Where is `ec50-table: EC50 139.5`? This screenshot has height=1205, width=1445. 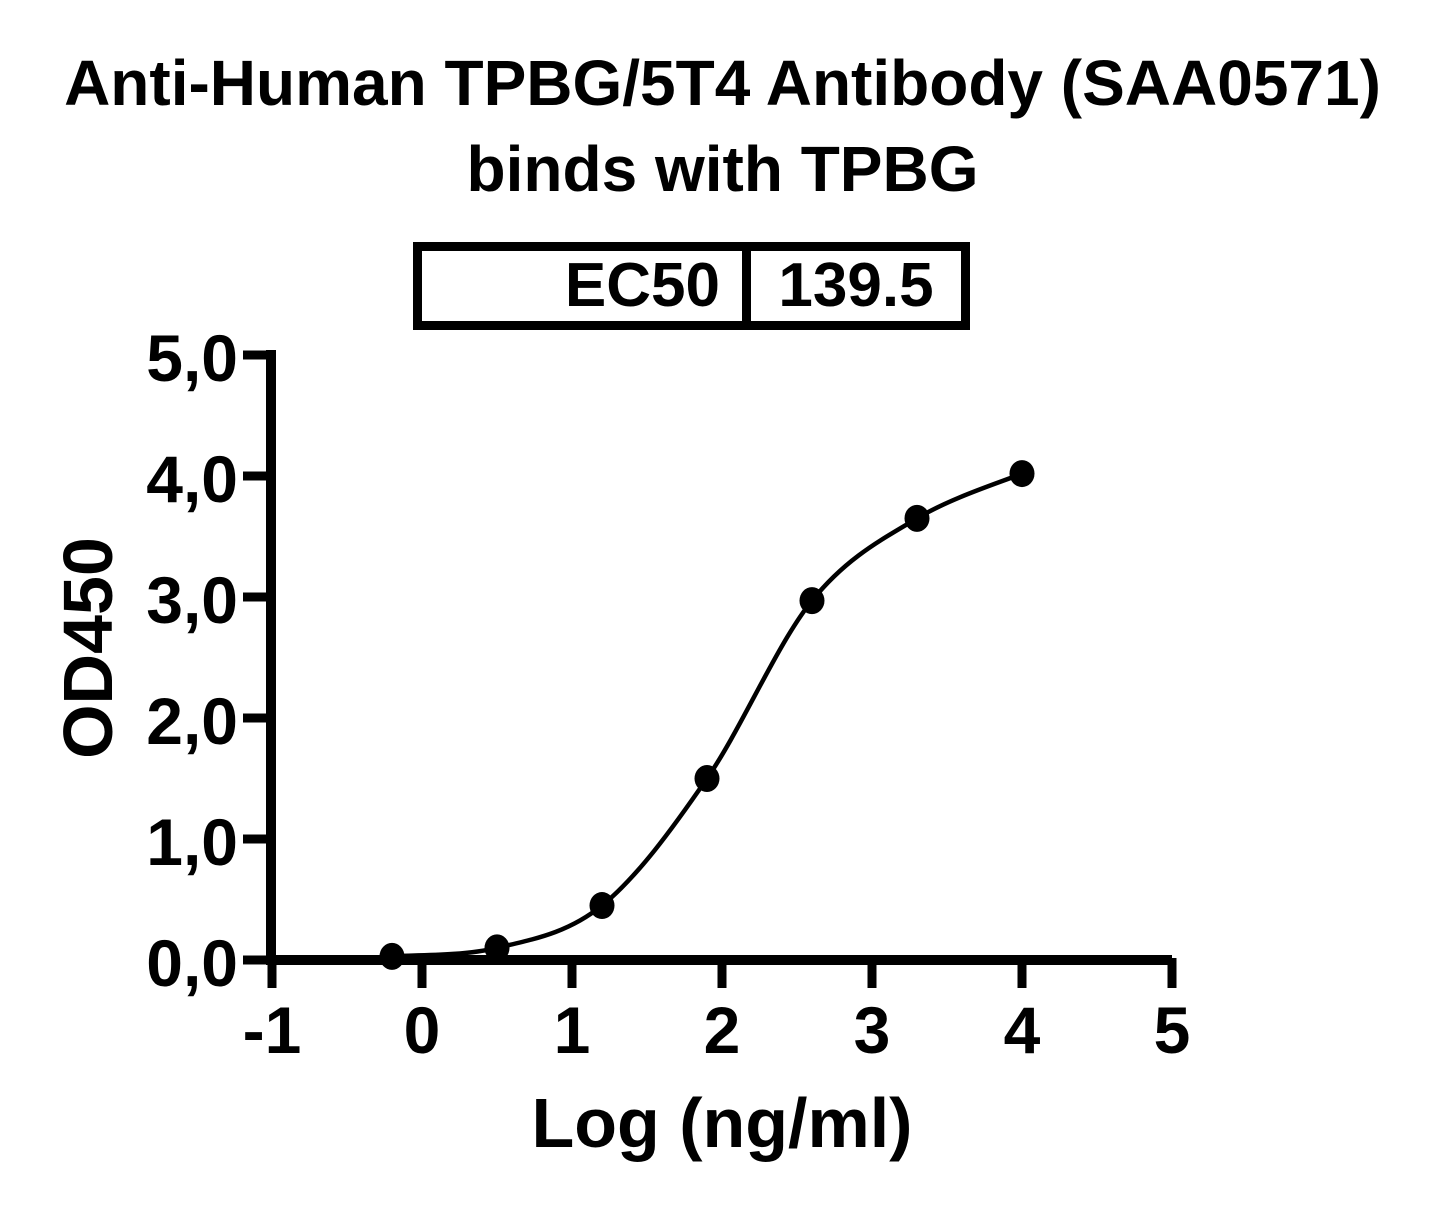 ec50-table: EC50 139.5 is located at coordinates (691, 286).